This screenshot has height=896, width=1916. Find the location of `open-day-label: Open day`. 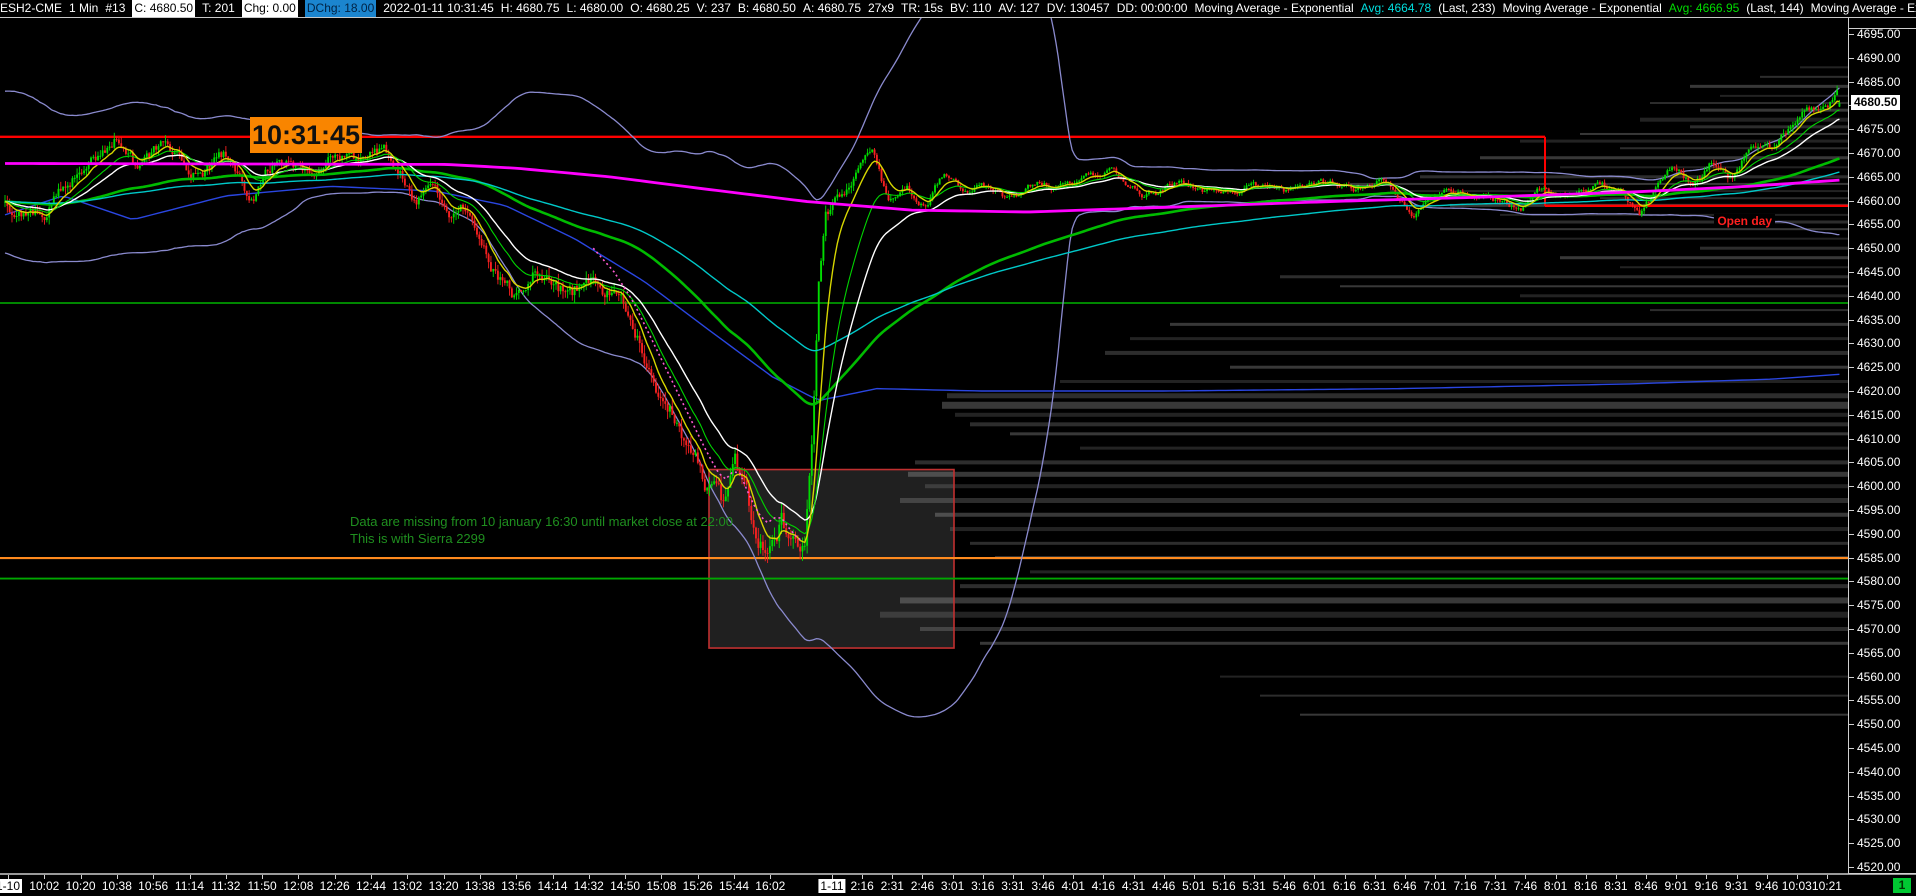

open-day-label: Open day is located at coordinates (1744, 221).